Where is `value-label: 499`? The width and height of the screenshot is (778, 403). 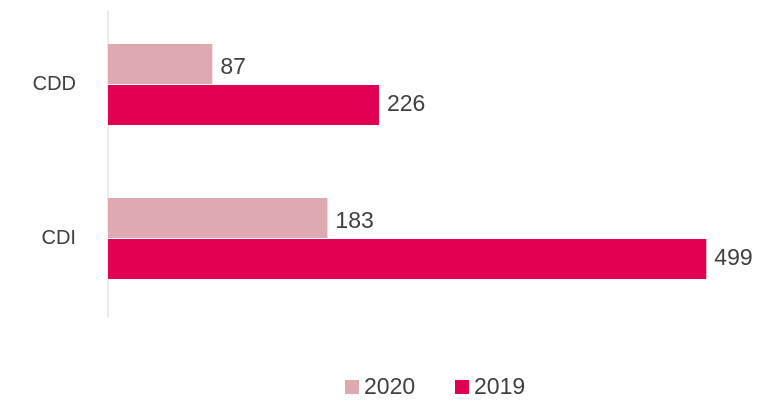
value-label: 499 is located at coordinates (733, 257).